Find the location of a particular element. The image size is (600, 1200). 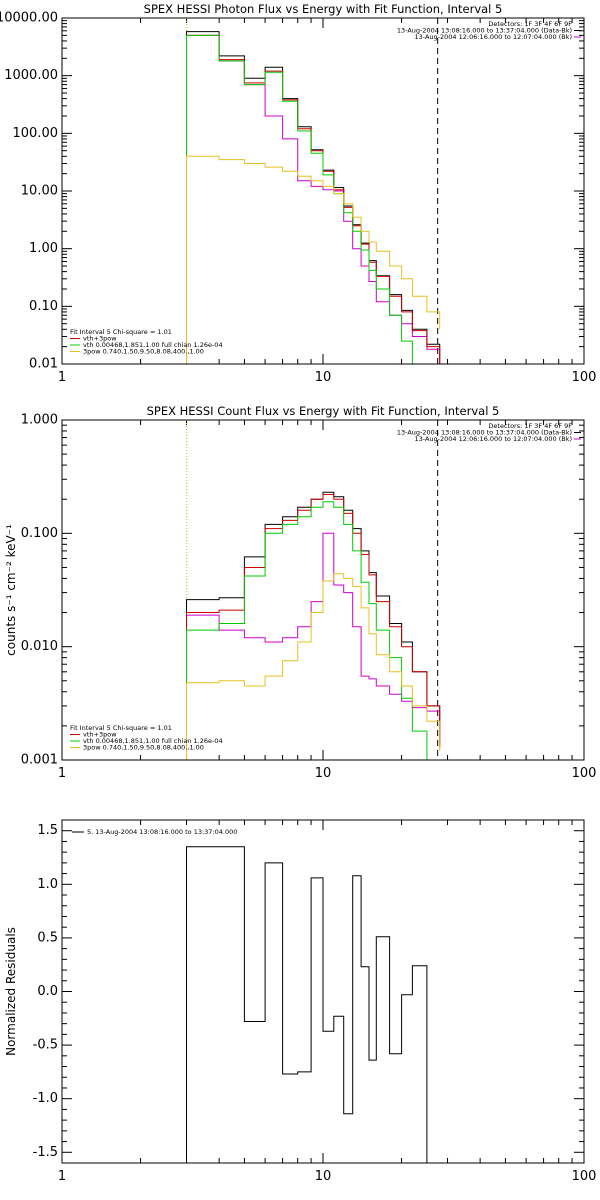

y-tick-label: 1.0 is located at coordinates (47, 884).